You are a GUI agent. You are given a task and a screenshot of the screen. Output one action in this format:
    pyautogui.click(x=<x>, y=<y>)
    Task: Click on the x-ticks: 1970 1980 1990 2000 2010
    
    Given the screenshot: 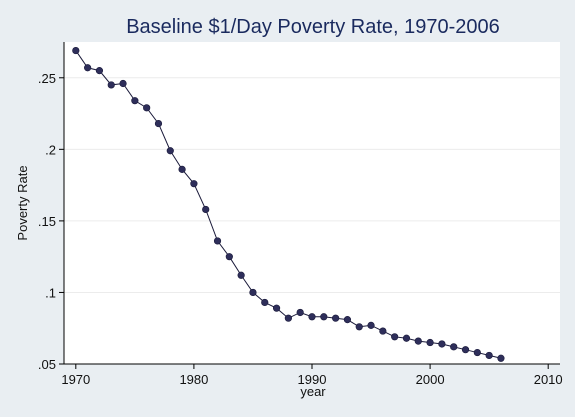 What is the action you would take?
    pyautogui.click(x=312, y=375)
    